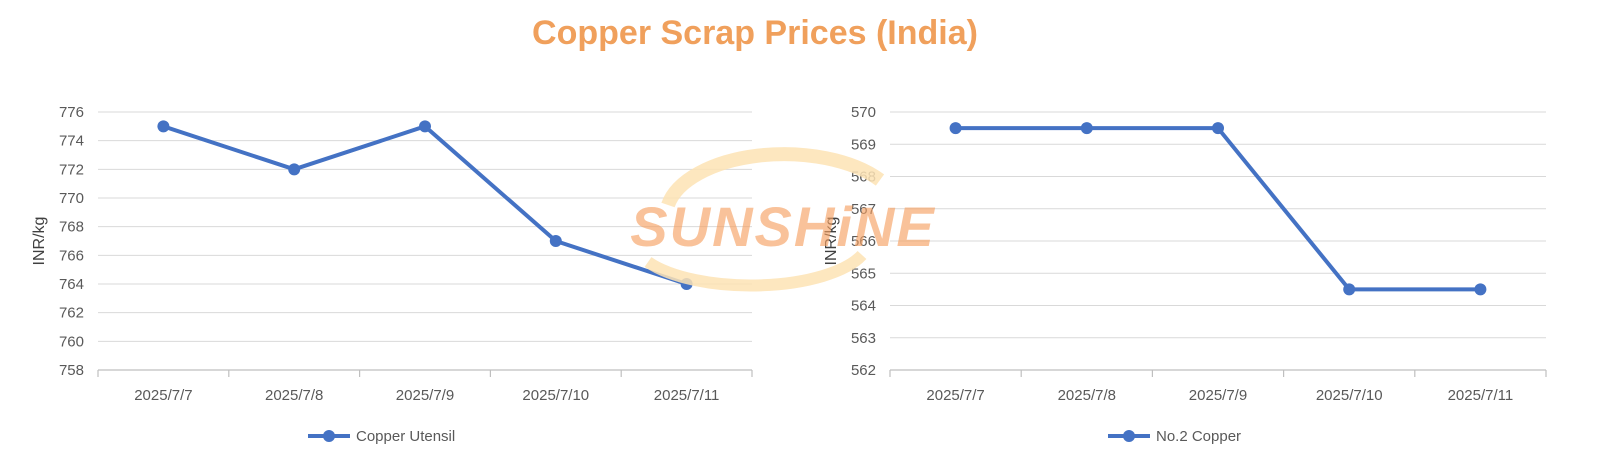 This screenshot has height=475, width=1600. Describe the element at coordinates (71, 255) in the screenshot. I see `y-tick-label: 766` at that location.